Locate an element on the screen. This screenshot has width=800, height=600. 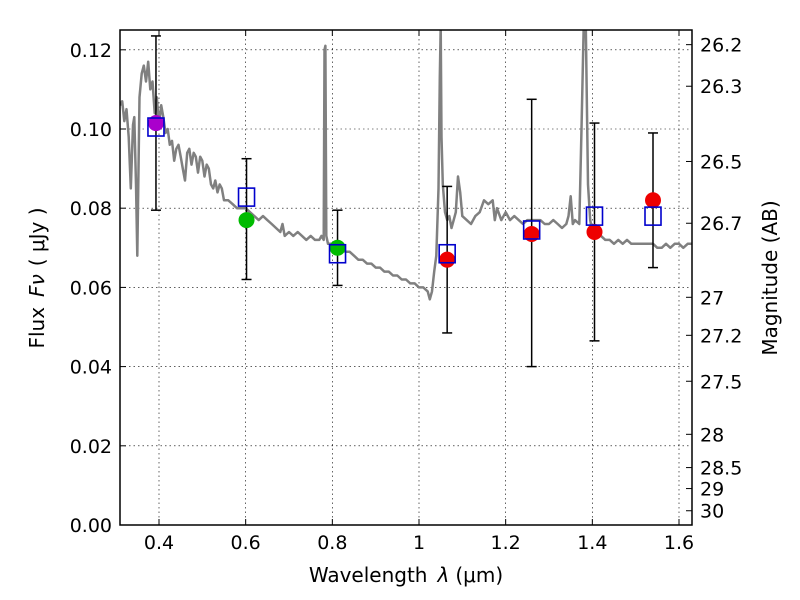
mag-tick-label: 28.5 is located at coordinates (721, 469).